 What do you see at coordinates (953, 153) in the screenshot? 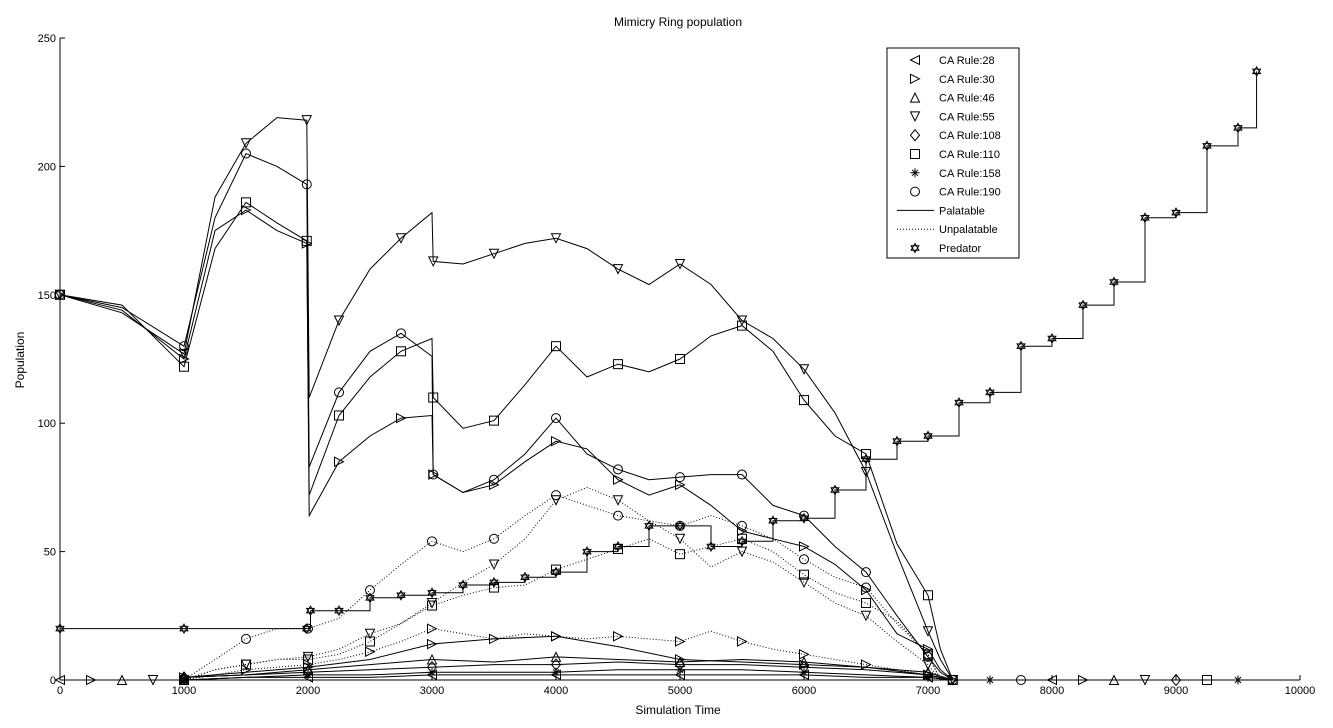
I see `legend-box` at bounding box center [953, 153].